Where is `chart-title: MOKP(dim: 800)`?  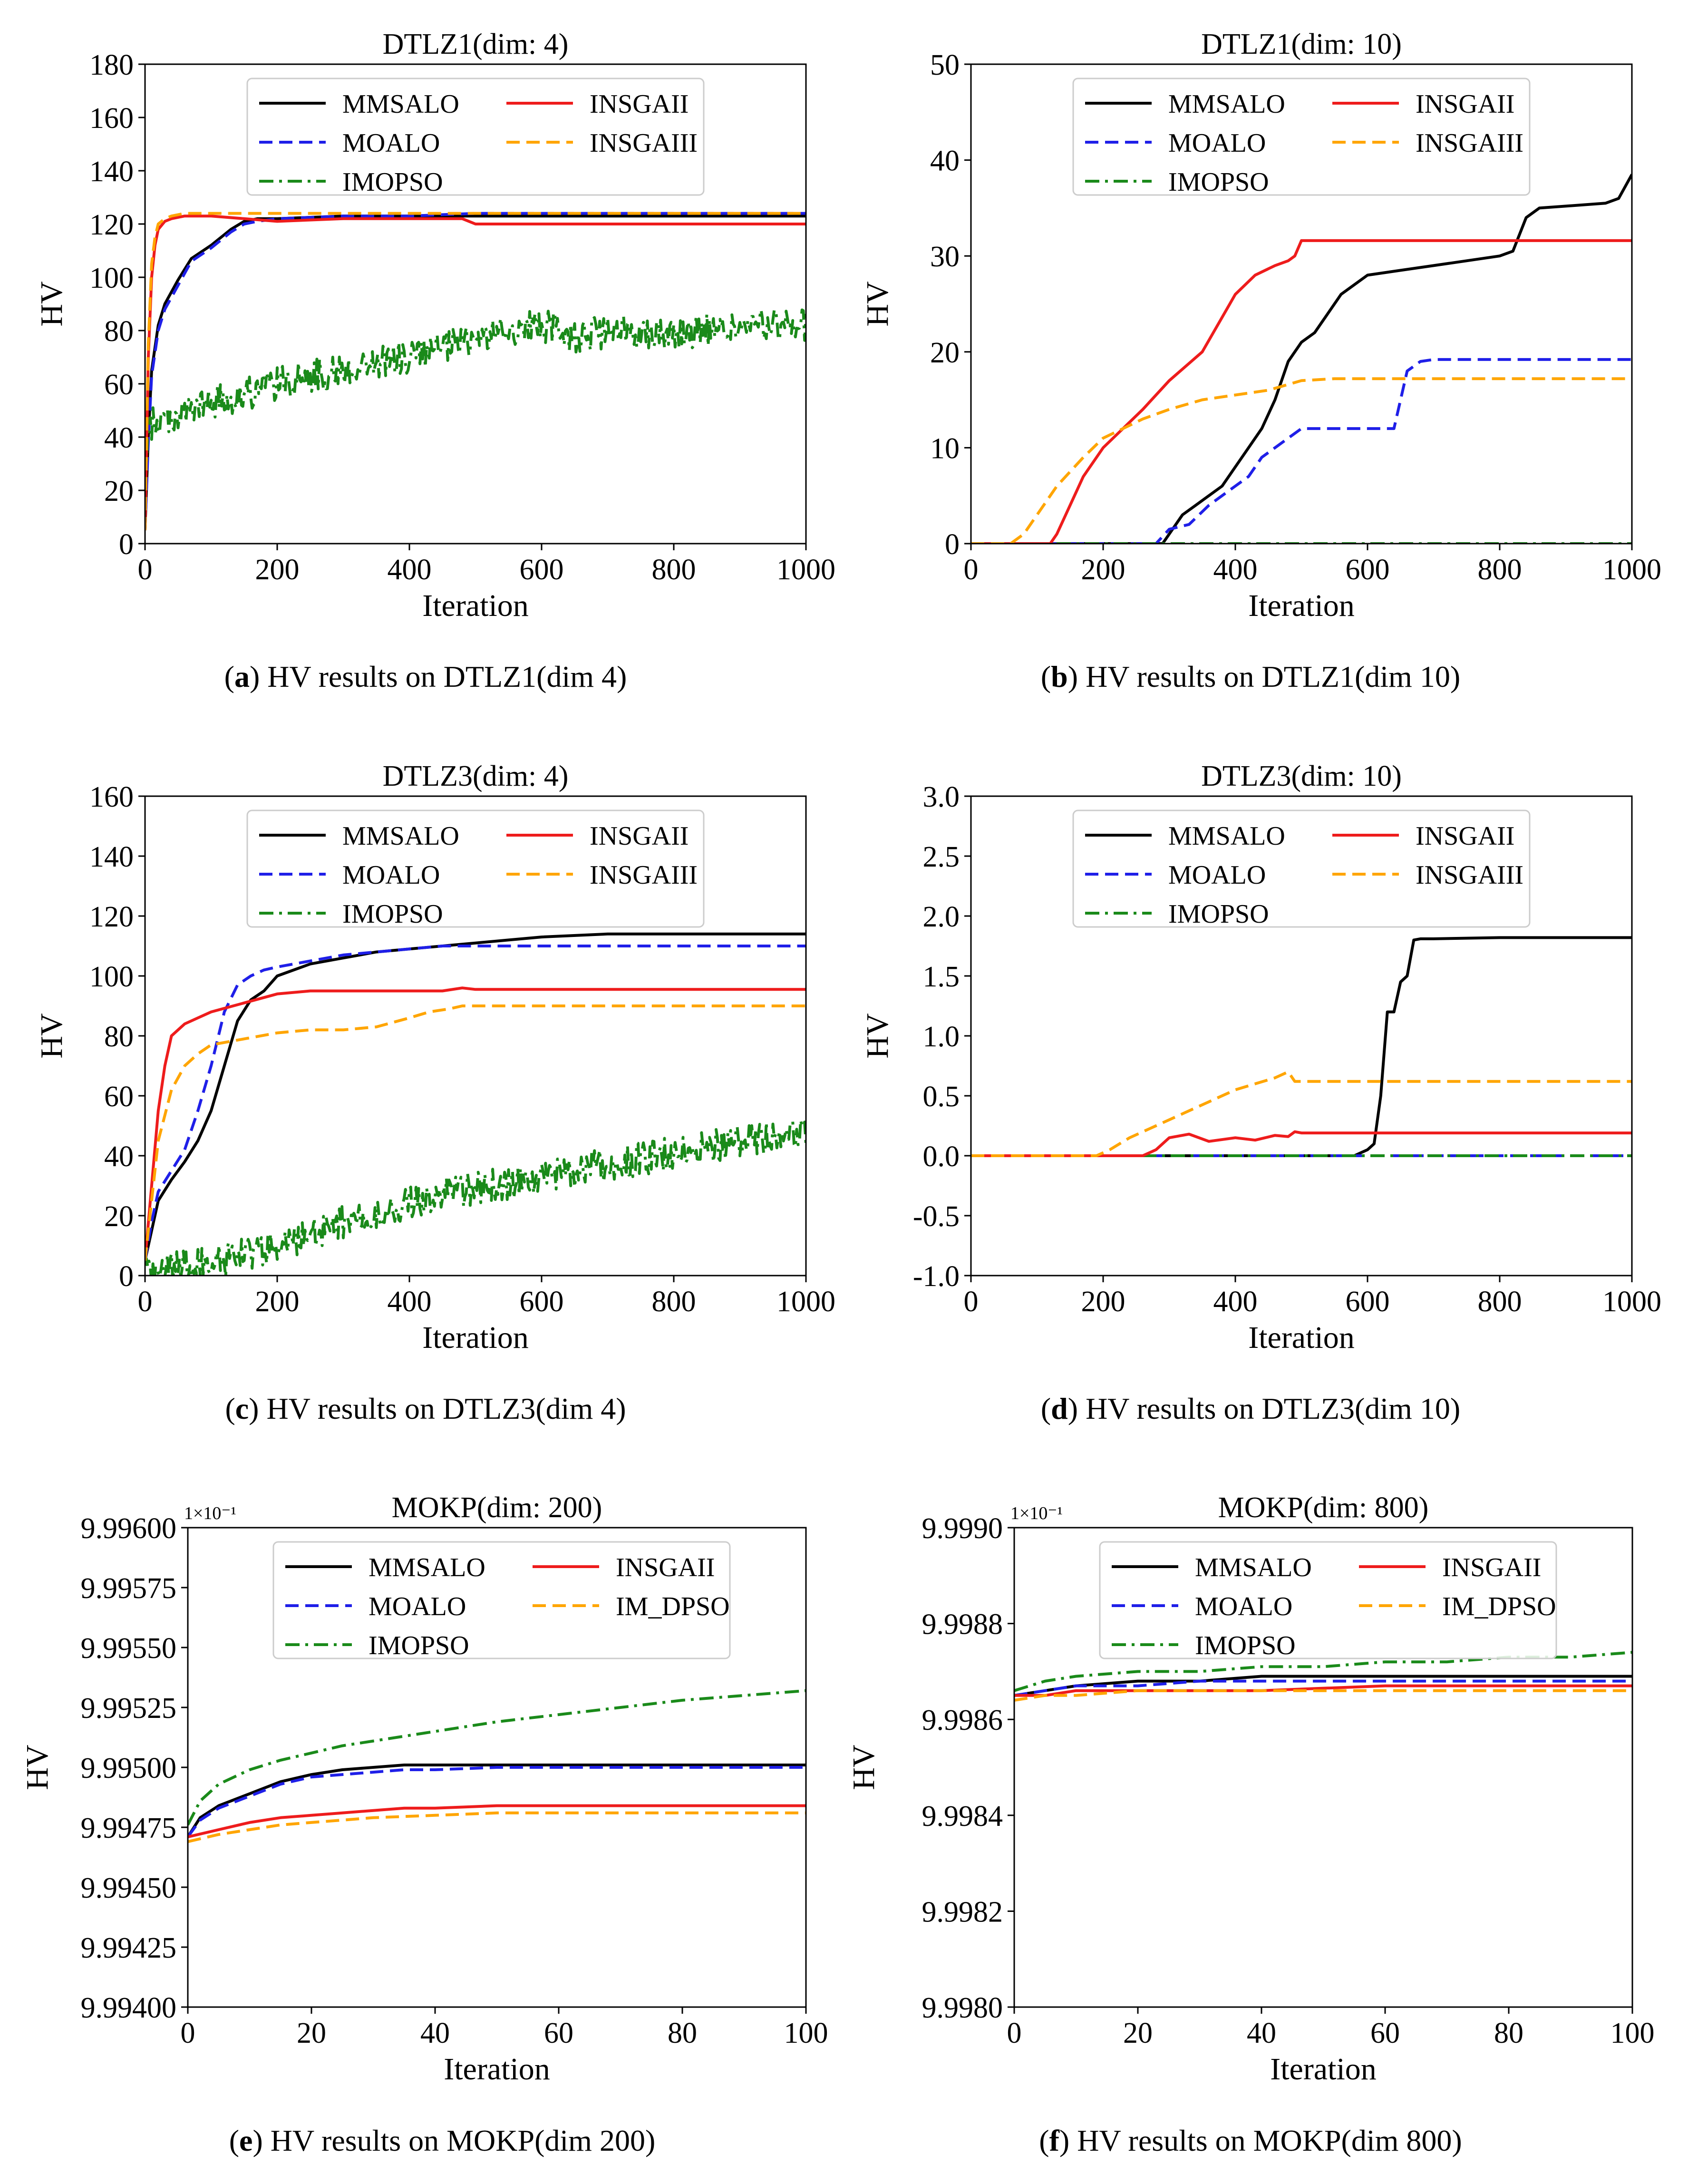 chart-title: MOKP(dim: 800) is located at coordinates (1323, 1508).